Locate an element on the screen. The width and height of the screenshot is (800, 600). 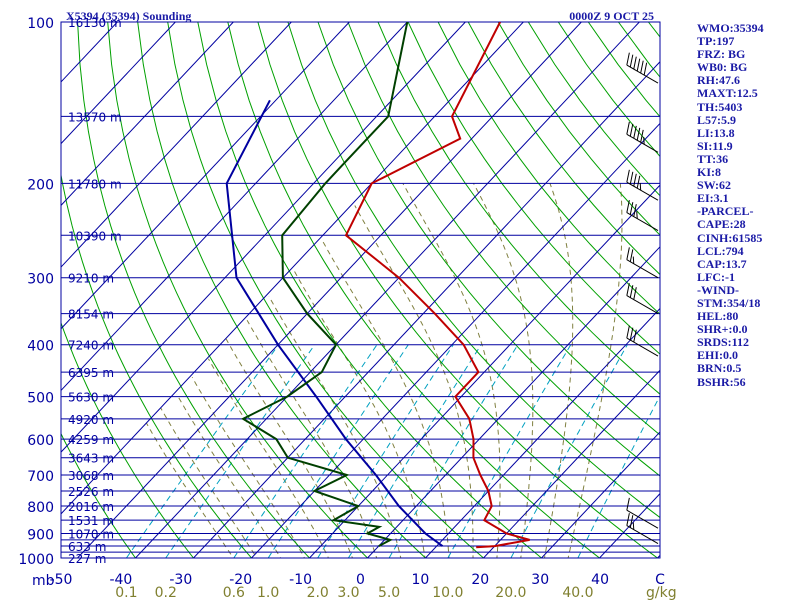
mixing-ratio-tick-label: 5.0 is located at coordinates (389, 592).